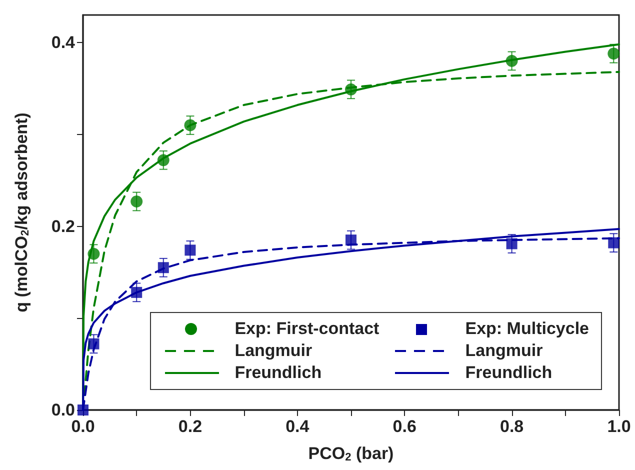 Image resolution: width=635 pixels, height=470 pixels. What do you see at coordinates (190, 426) in the screenshot?
I see `x-tick-label: 0.2` at bounding box center [190, 426].